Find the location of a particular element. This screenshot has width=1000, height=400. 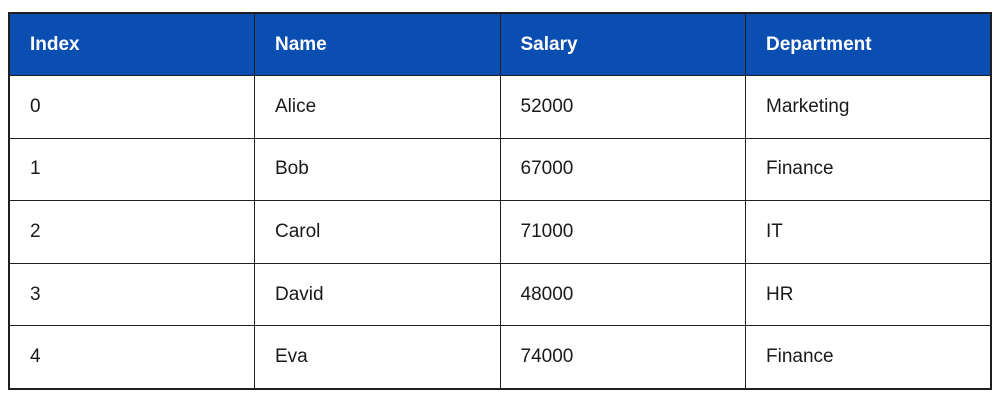

cell-department: IT is located at coordinates (868, 232).